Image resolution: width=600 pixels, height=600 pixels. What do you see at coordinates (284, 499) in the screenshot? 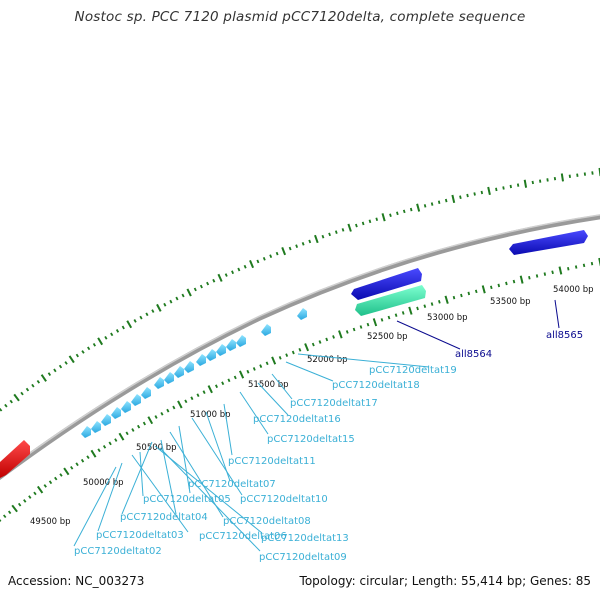
I see `gene-label-t10: pCC7120deltat10` at bounding box center [284, 499].